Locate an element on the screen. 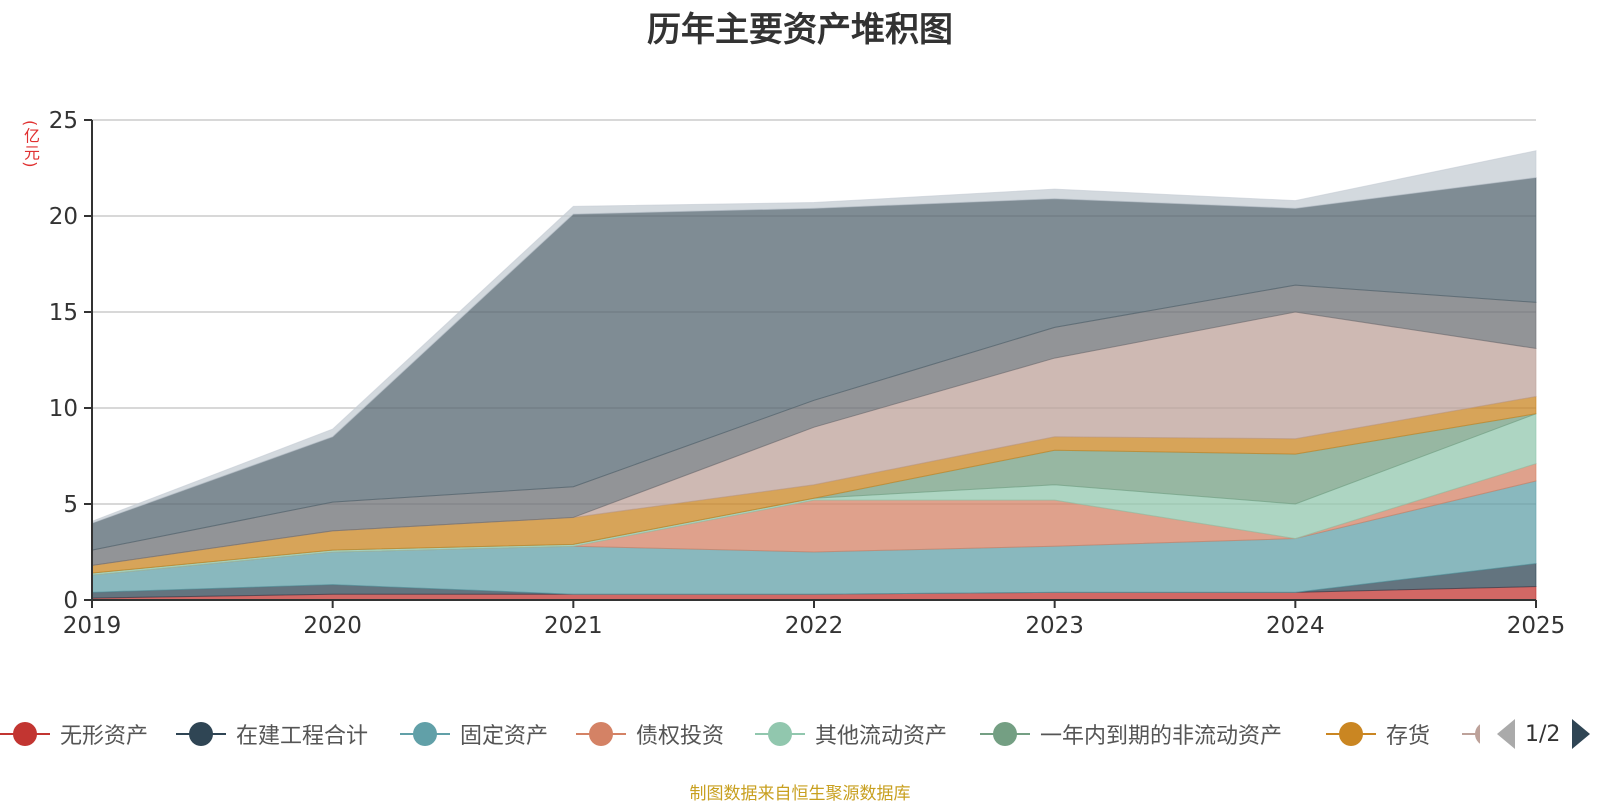  x-tick-label: 2023 is located at coordinates (1054, 626).